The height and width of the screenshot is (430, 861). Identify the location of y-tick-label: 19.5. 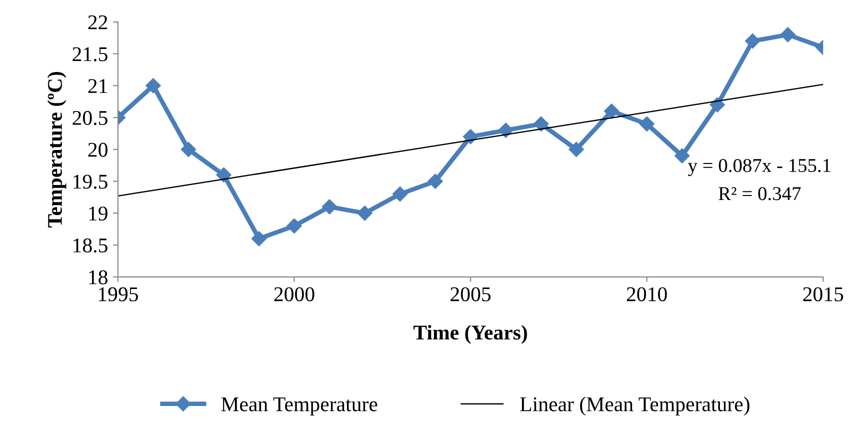
(91, 181).